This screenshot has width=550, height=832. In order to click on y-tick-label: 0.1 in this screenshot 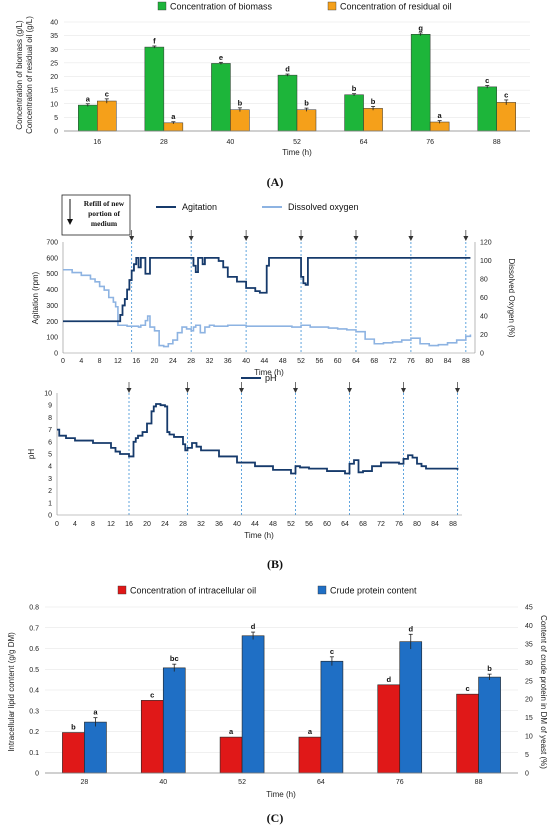, I will do `click(34, 753)`.